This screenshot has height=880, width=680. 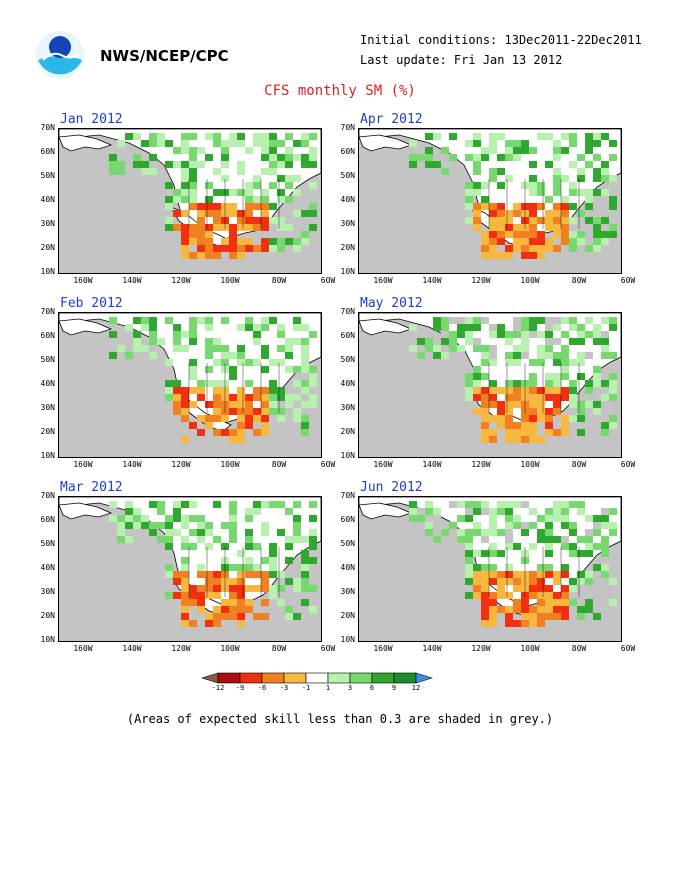 What do you see at coordinates (347, 519) in the screenshot?
I see `lat-label: 60N` at bounding box center [347, 519].